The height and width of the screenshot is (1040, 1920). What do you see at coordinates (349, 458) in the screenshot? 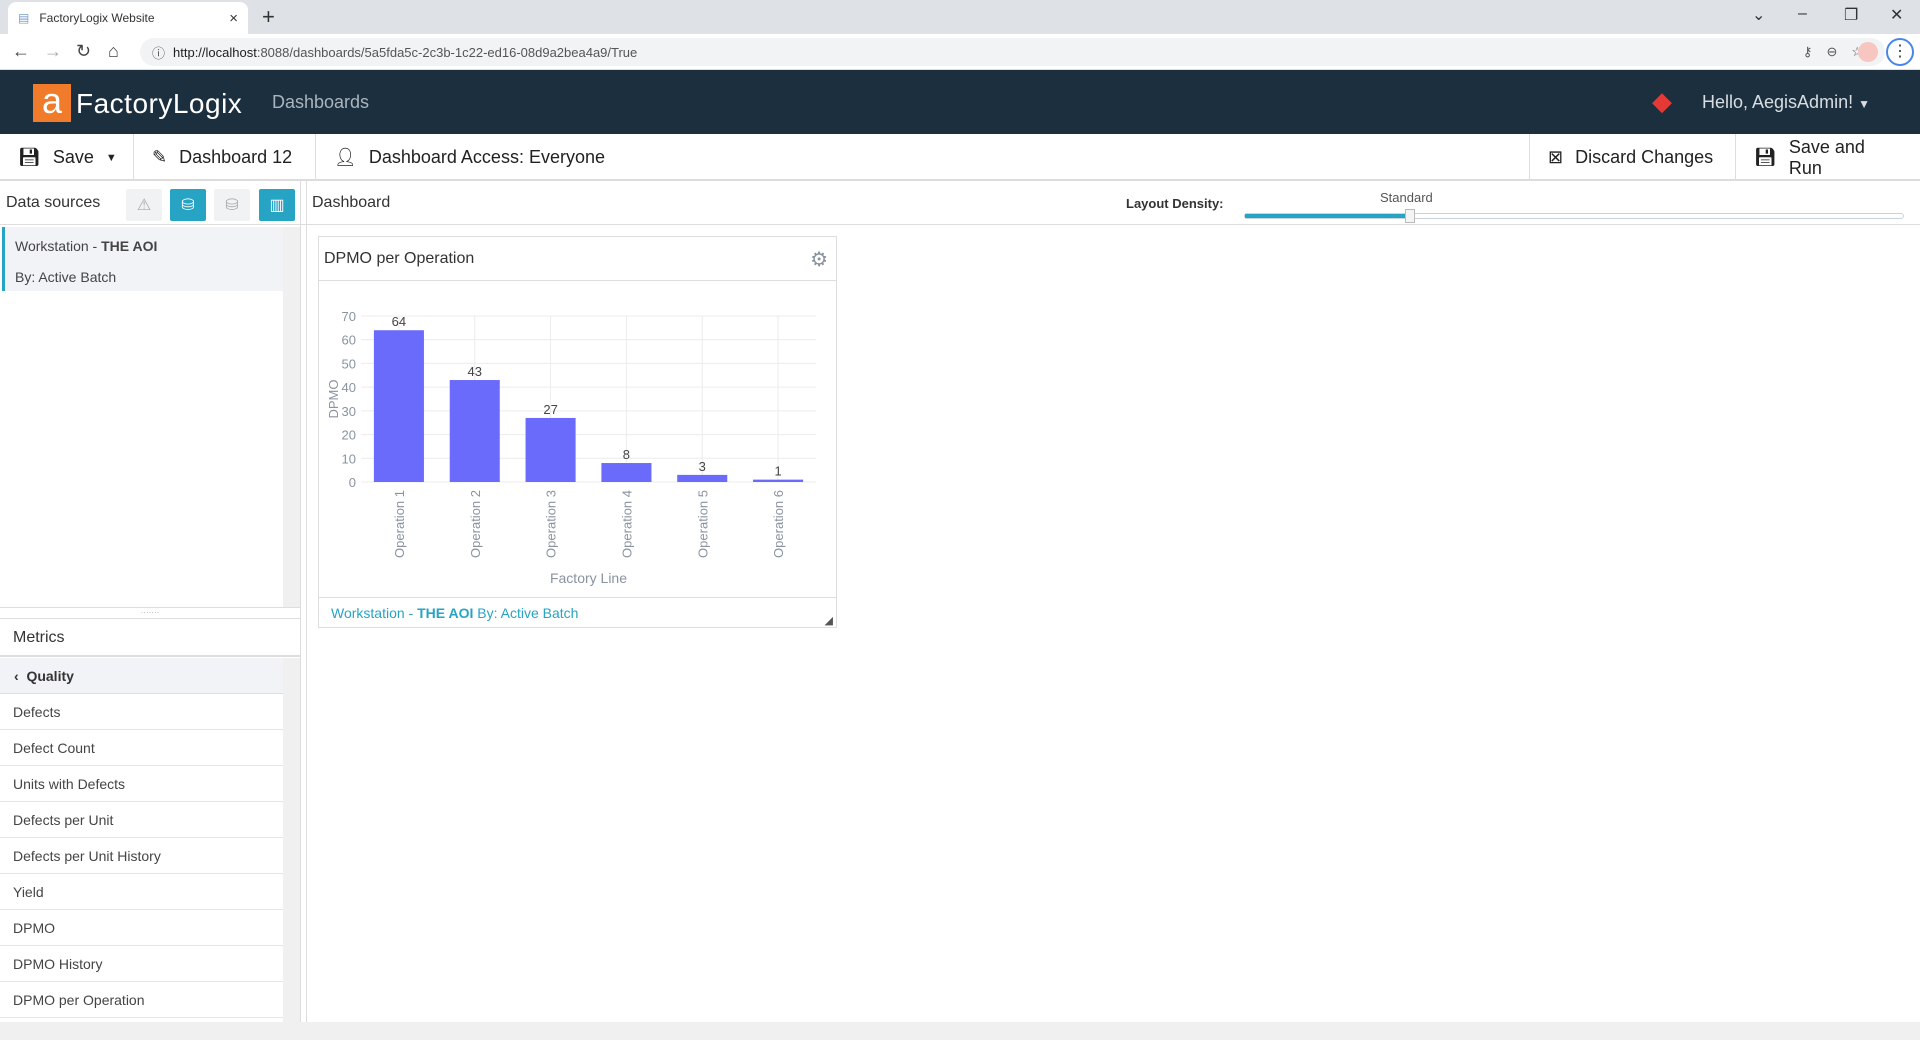
I see `y-tick-label: 10` at bounding box center [349, 458].